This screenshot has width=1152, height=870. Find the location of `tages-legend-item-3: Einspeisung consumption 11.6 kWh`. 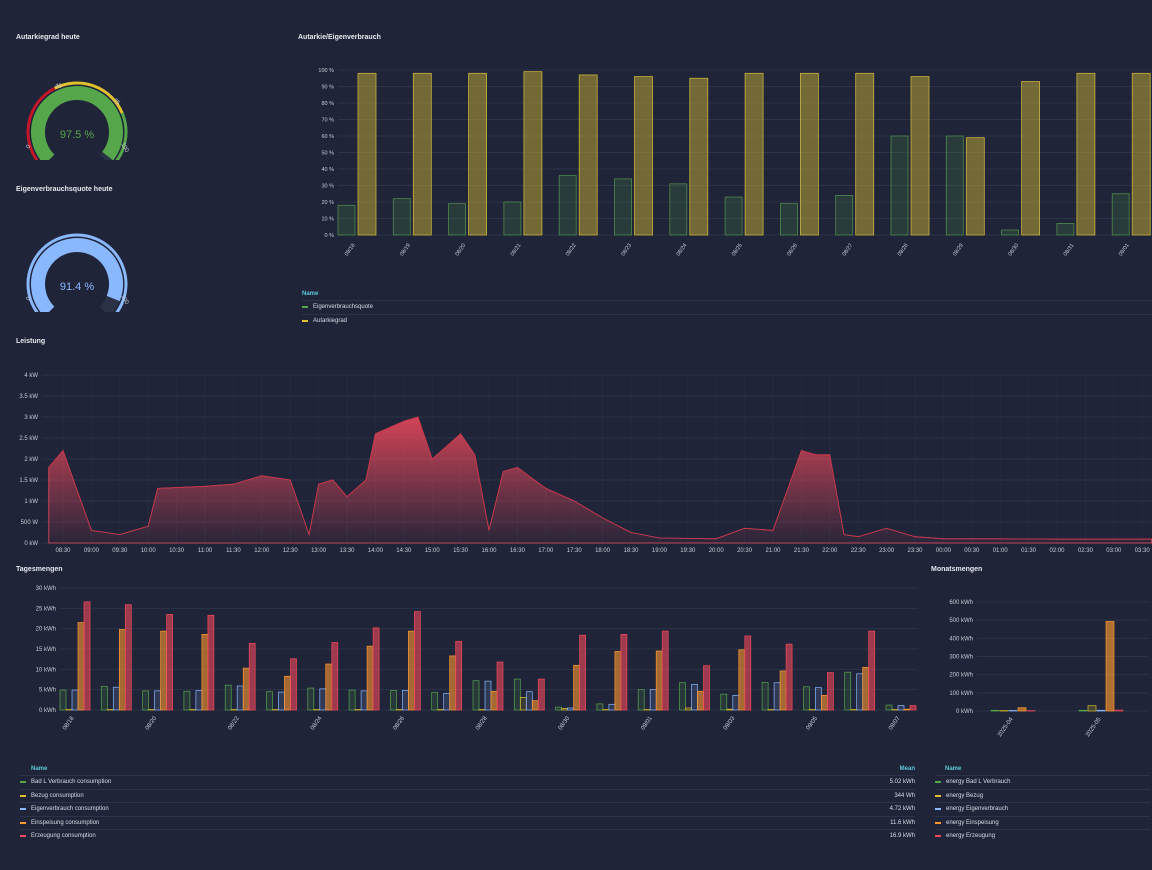

tages-legend-item-3: Einspeisung consumption 11.6 kWh is located at coordinates (467, 822).